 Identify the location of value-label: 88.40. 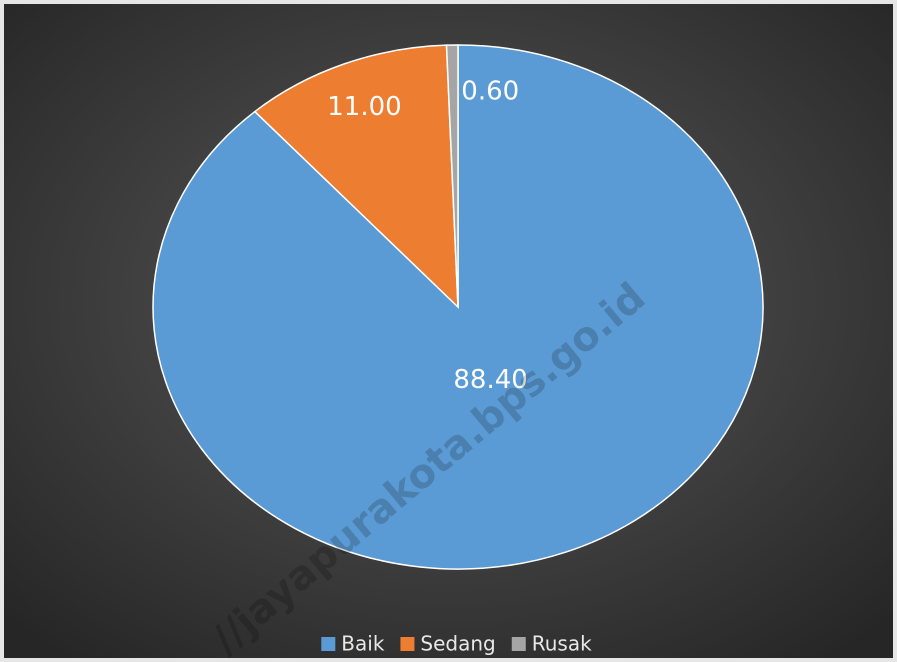
(490, 380).